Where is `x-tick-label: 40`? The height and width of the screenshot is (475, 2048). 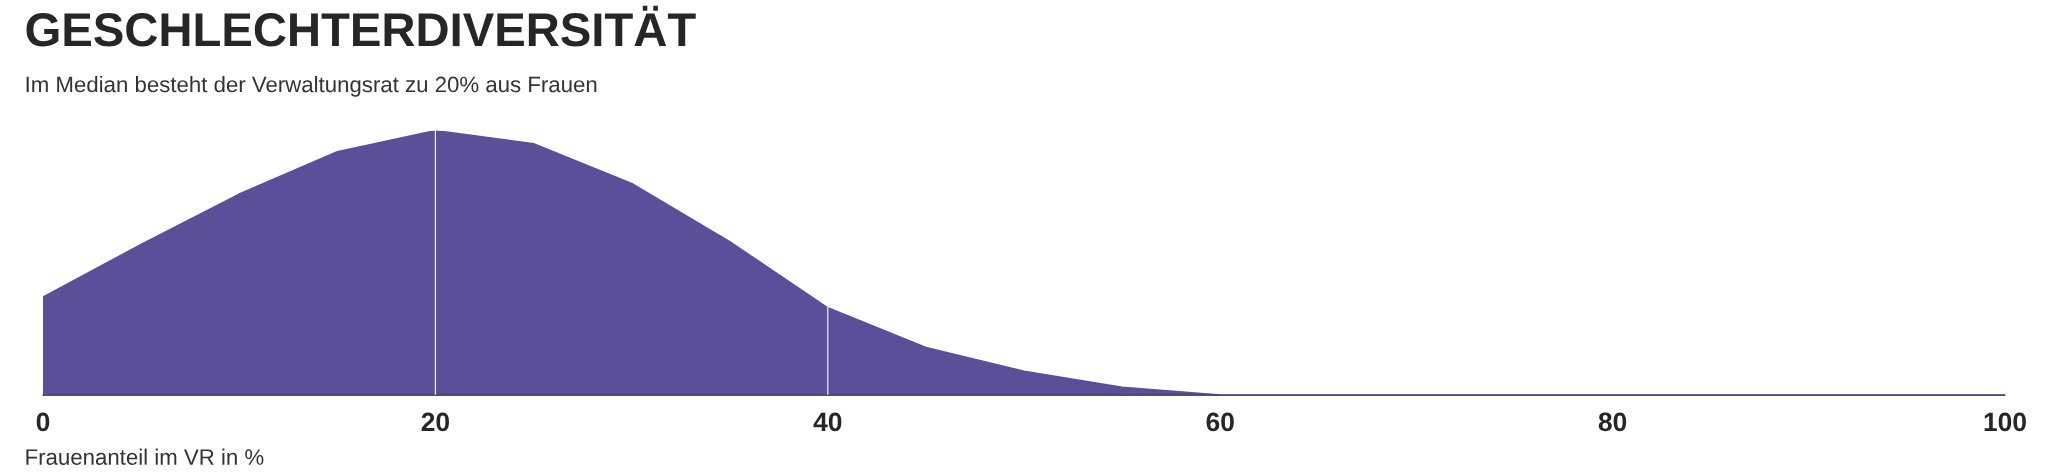 x-tick-label: 40 is located at coordinates (827, 422).